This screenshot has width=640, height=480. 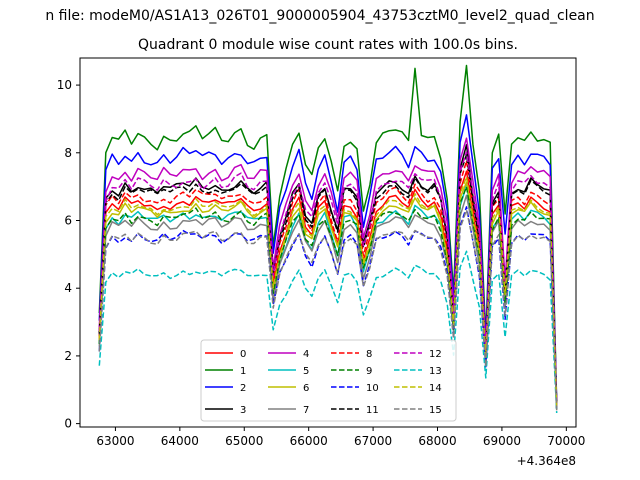 What do you see at coordinates (306, 388) in the screenshot?
I see `legend-label-6: 6` at bounding box center [306, 388].